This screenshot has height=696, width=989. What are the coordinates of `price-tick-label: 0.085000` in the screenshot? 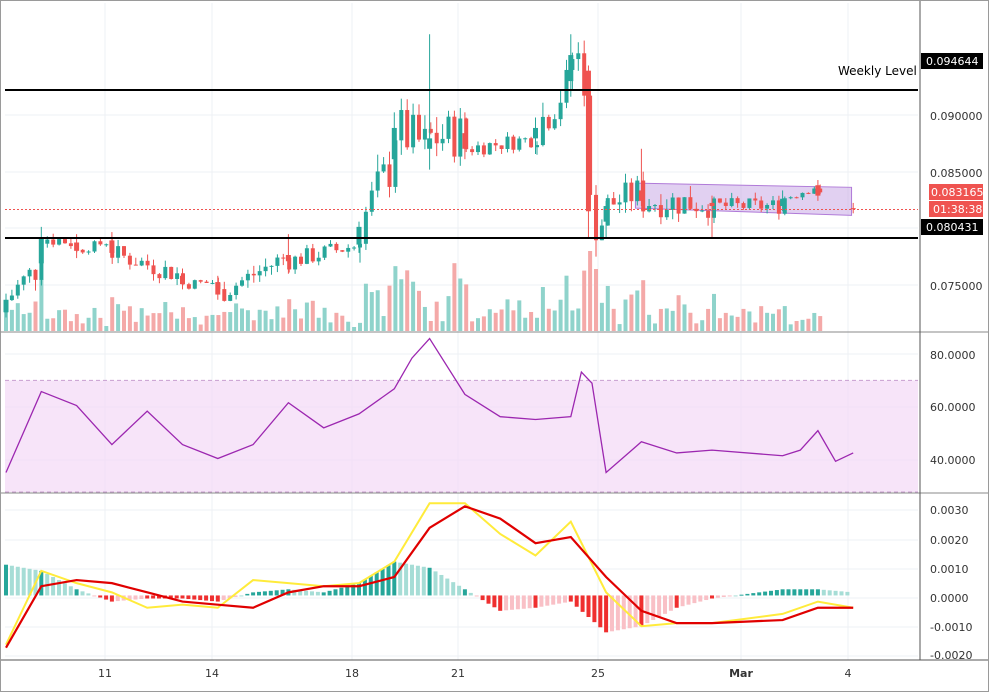 It's located at (956, 173).